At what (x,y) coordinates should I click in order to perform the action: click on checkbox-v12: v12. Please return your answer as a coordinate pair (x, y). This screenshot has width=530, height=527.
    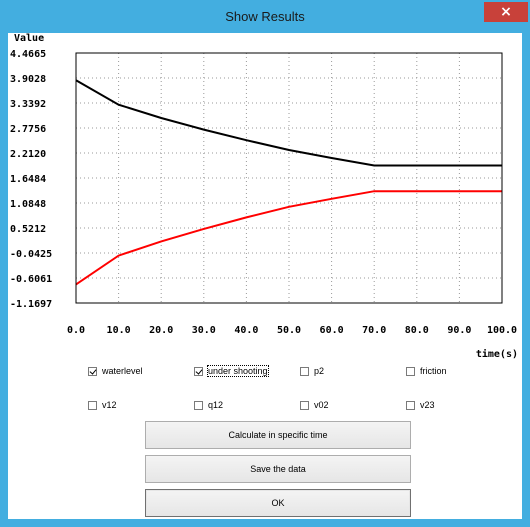
    Looking at the image, I should click on (102, 405).